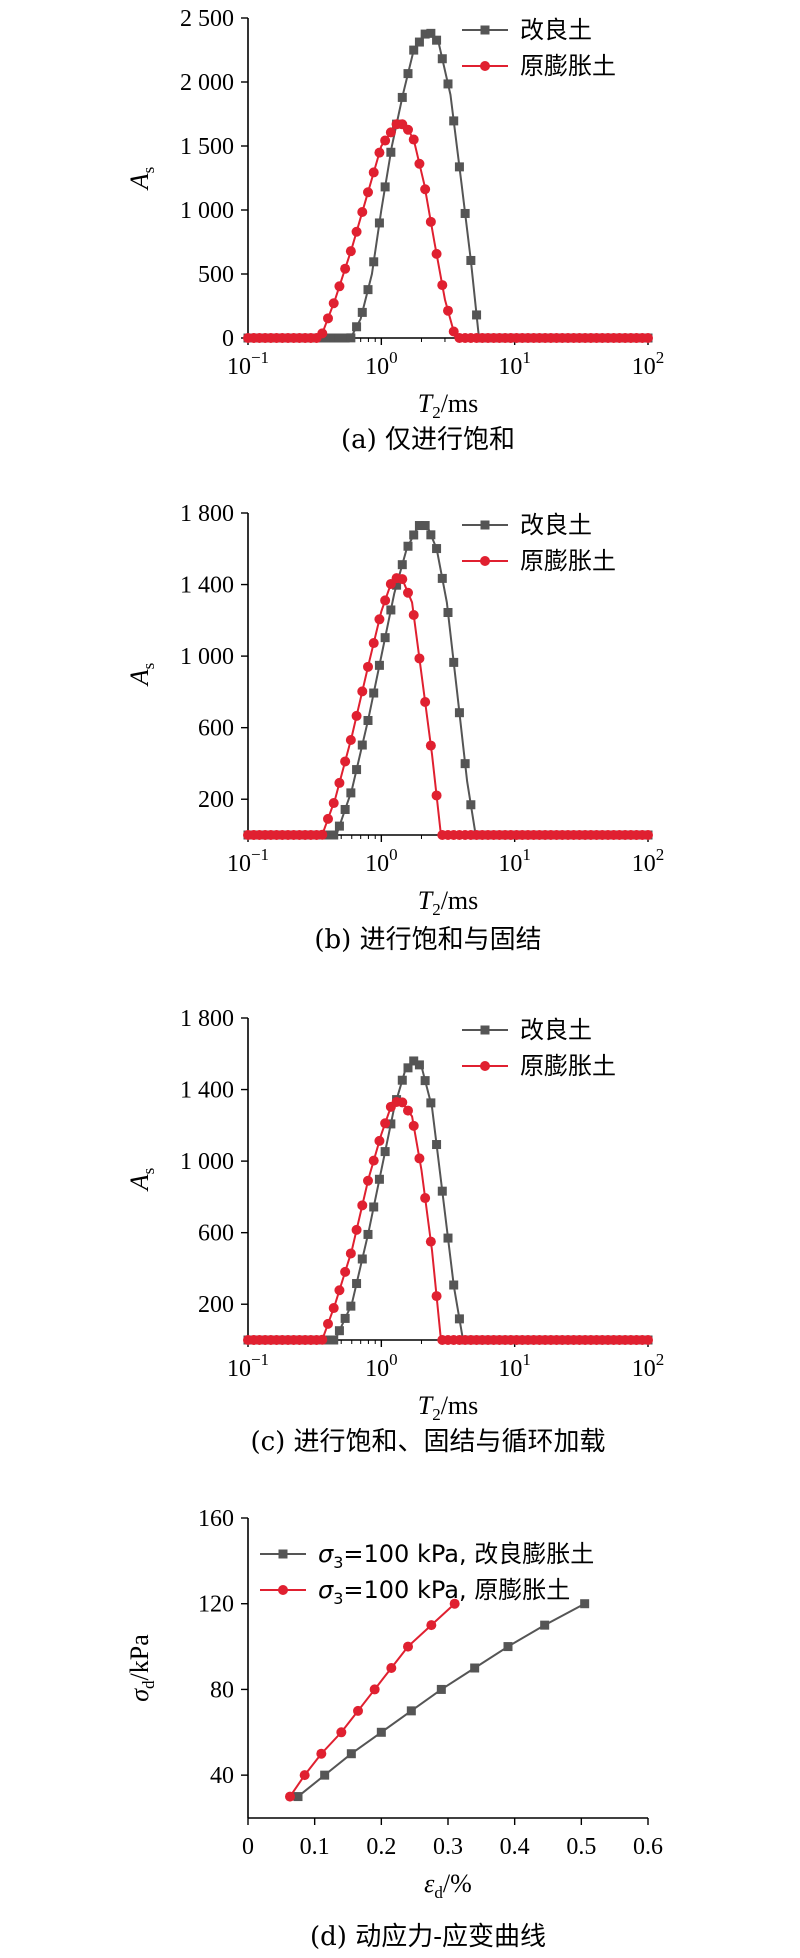 The image size is (800, 1958). What do you see at coordinates (216, 729) in the screenshot?
I see `y-tick-label: 600` at bounding box center [216, 729].